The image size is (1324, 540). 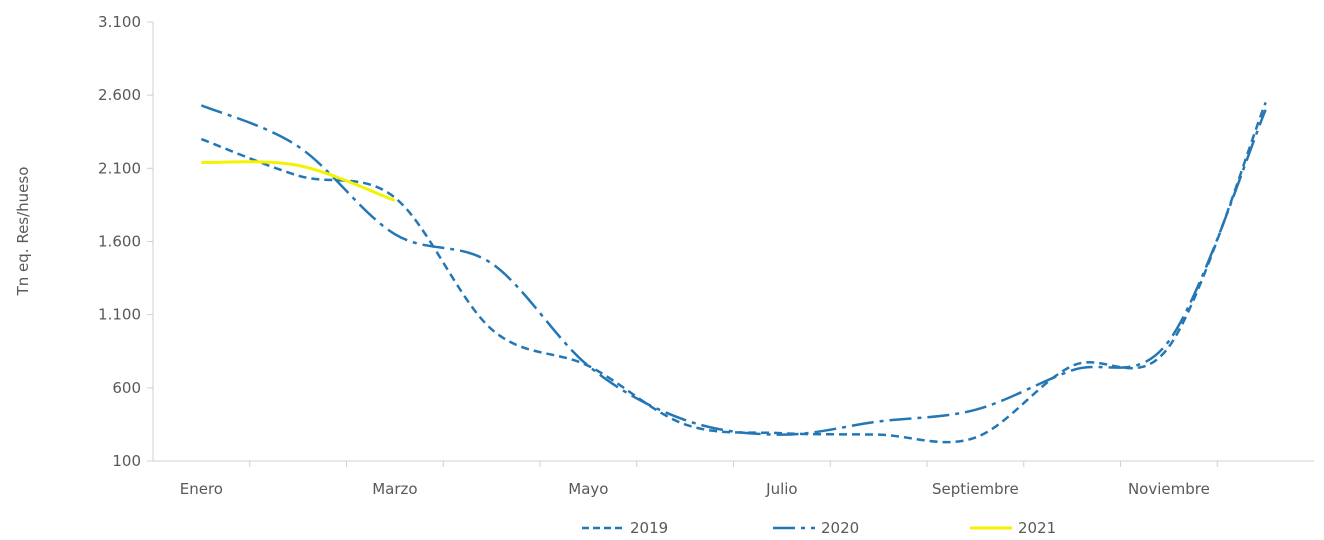 I want to click on y-tick-label: 1.600, so click(x=119, y=242).